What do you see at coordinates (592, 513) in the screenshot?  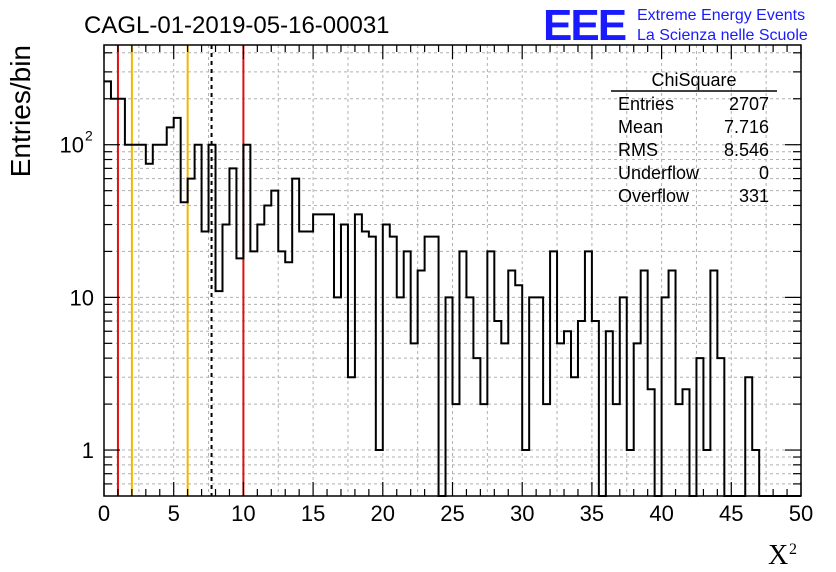 I see `x-tick-label: 35` at bounding box center [592, 513].